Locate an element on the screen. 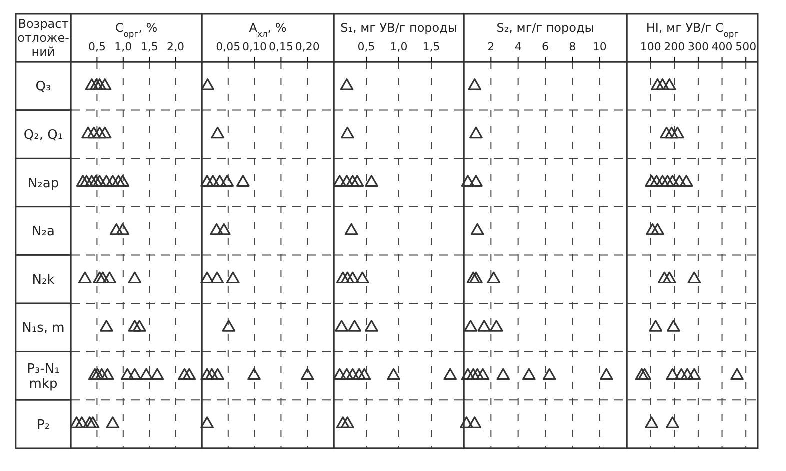 The height and width of the screenshot is (471, 786). x-tick-label: 0,05 is located at coordinates (228, 47).